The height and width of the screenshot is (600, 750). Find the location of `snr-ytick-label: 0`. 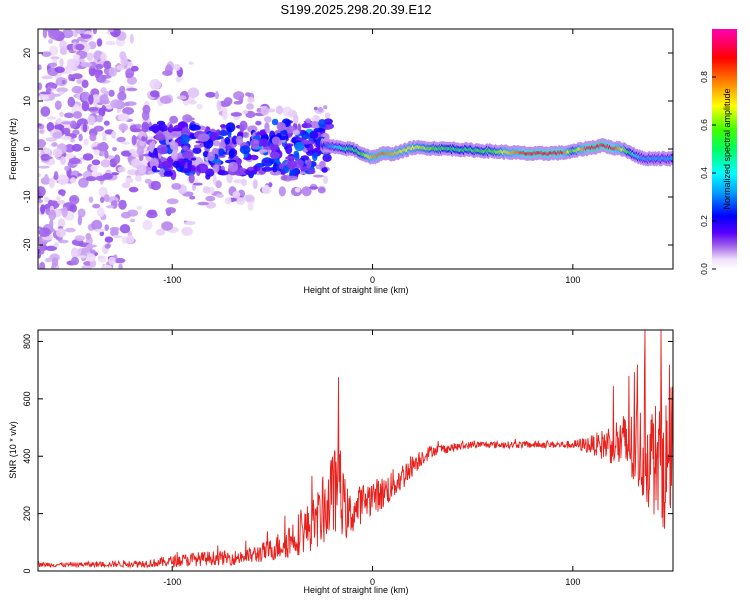

snr-ytick-label: 0 is located at coordinates (27, 570).